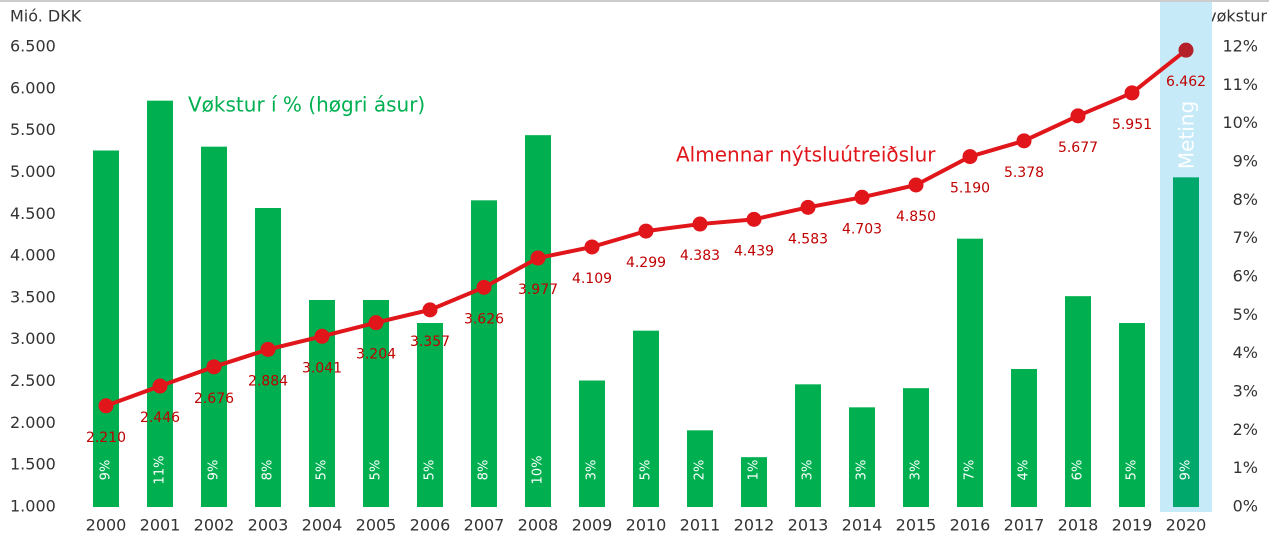 The width and height of the screenshot is (1269, 538). What do you see at coordinates (106, 525) in the screenshot?
I see `x-tick-label: 2000` at bounding box center [106, 525].